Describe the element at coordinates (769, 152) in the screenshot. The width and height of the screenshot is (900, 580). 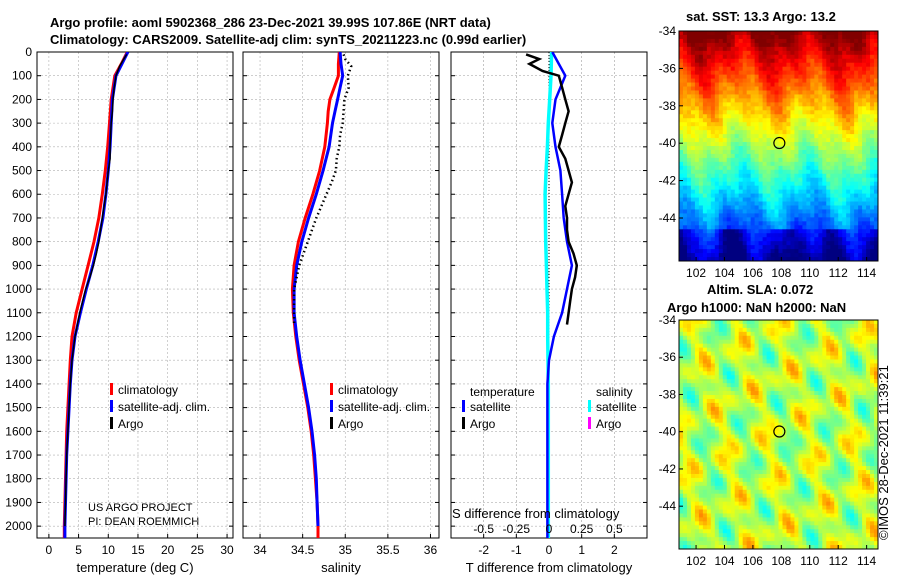
I see `sst-map-axes: 102 104 106 108 110 112 114-34-36-38-40-42-44` at that location.